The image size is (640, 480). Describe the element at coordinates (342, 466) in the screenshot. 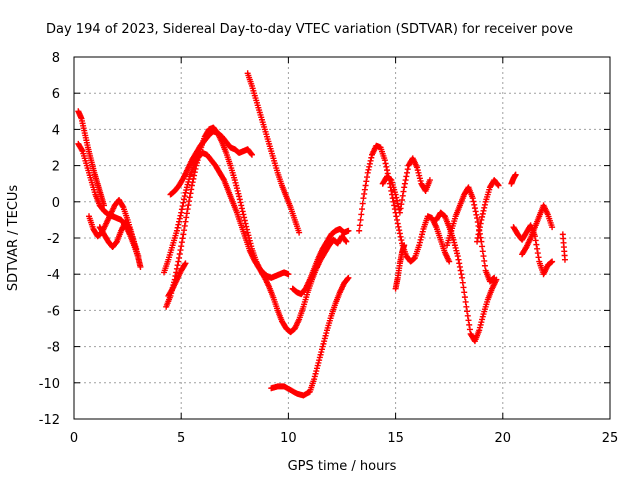

I see `x-axis-title: GPS time / hours` at that location.